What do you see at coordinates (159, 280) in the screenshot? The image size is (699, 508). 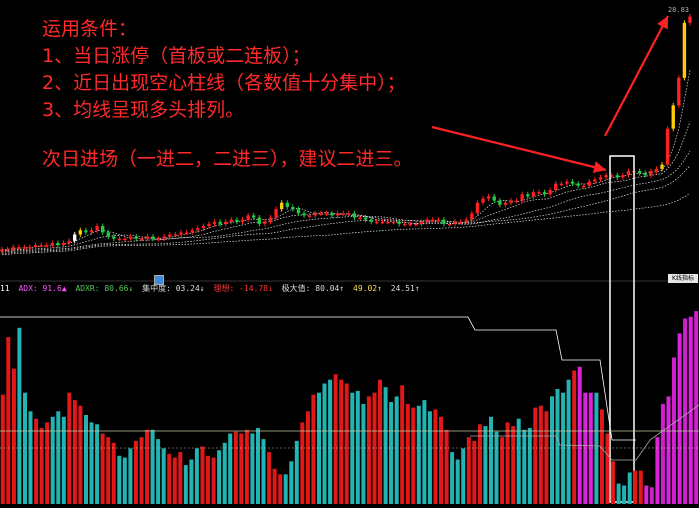 I see `window-marker-icon` at bounding box center [159, 280].